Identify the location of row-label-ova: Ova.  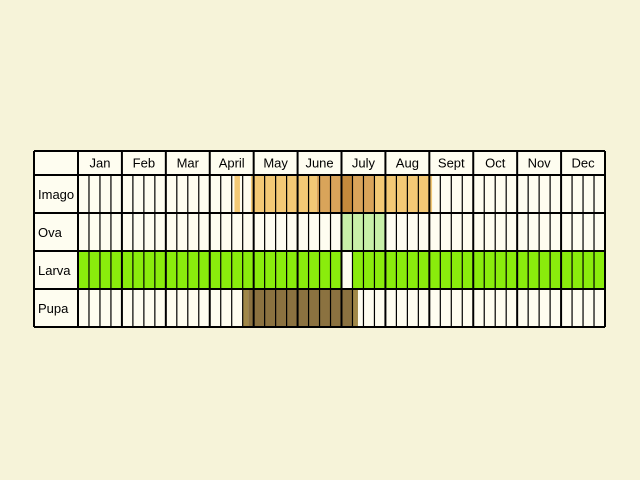
(50, 232).